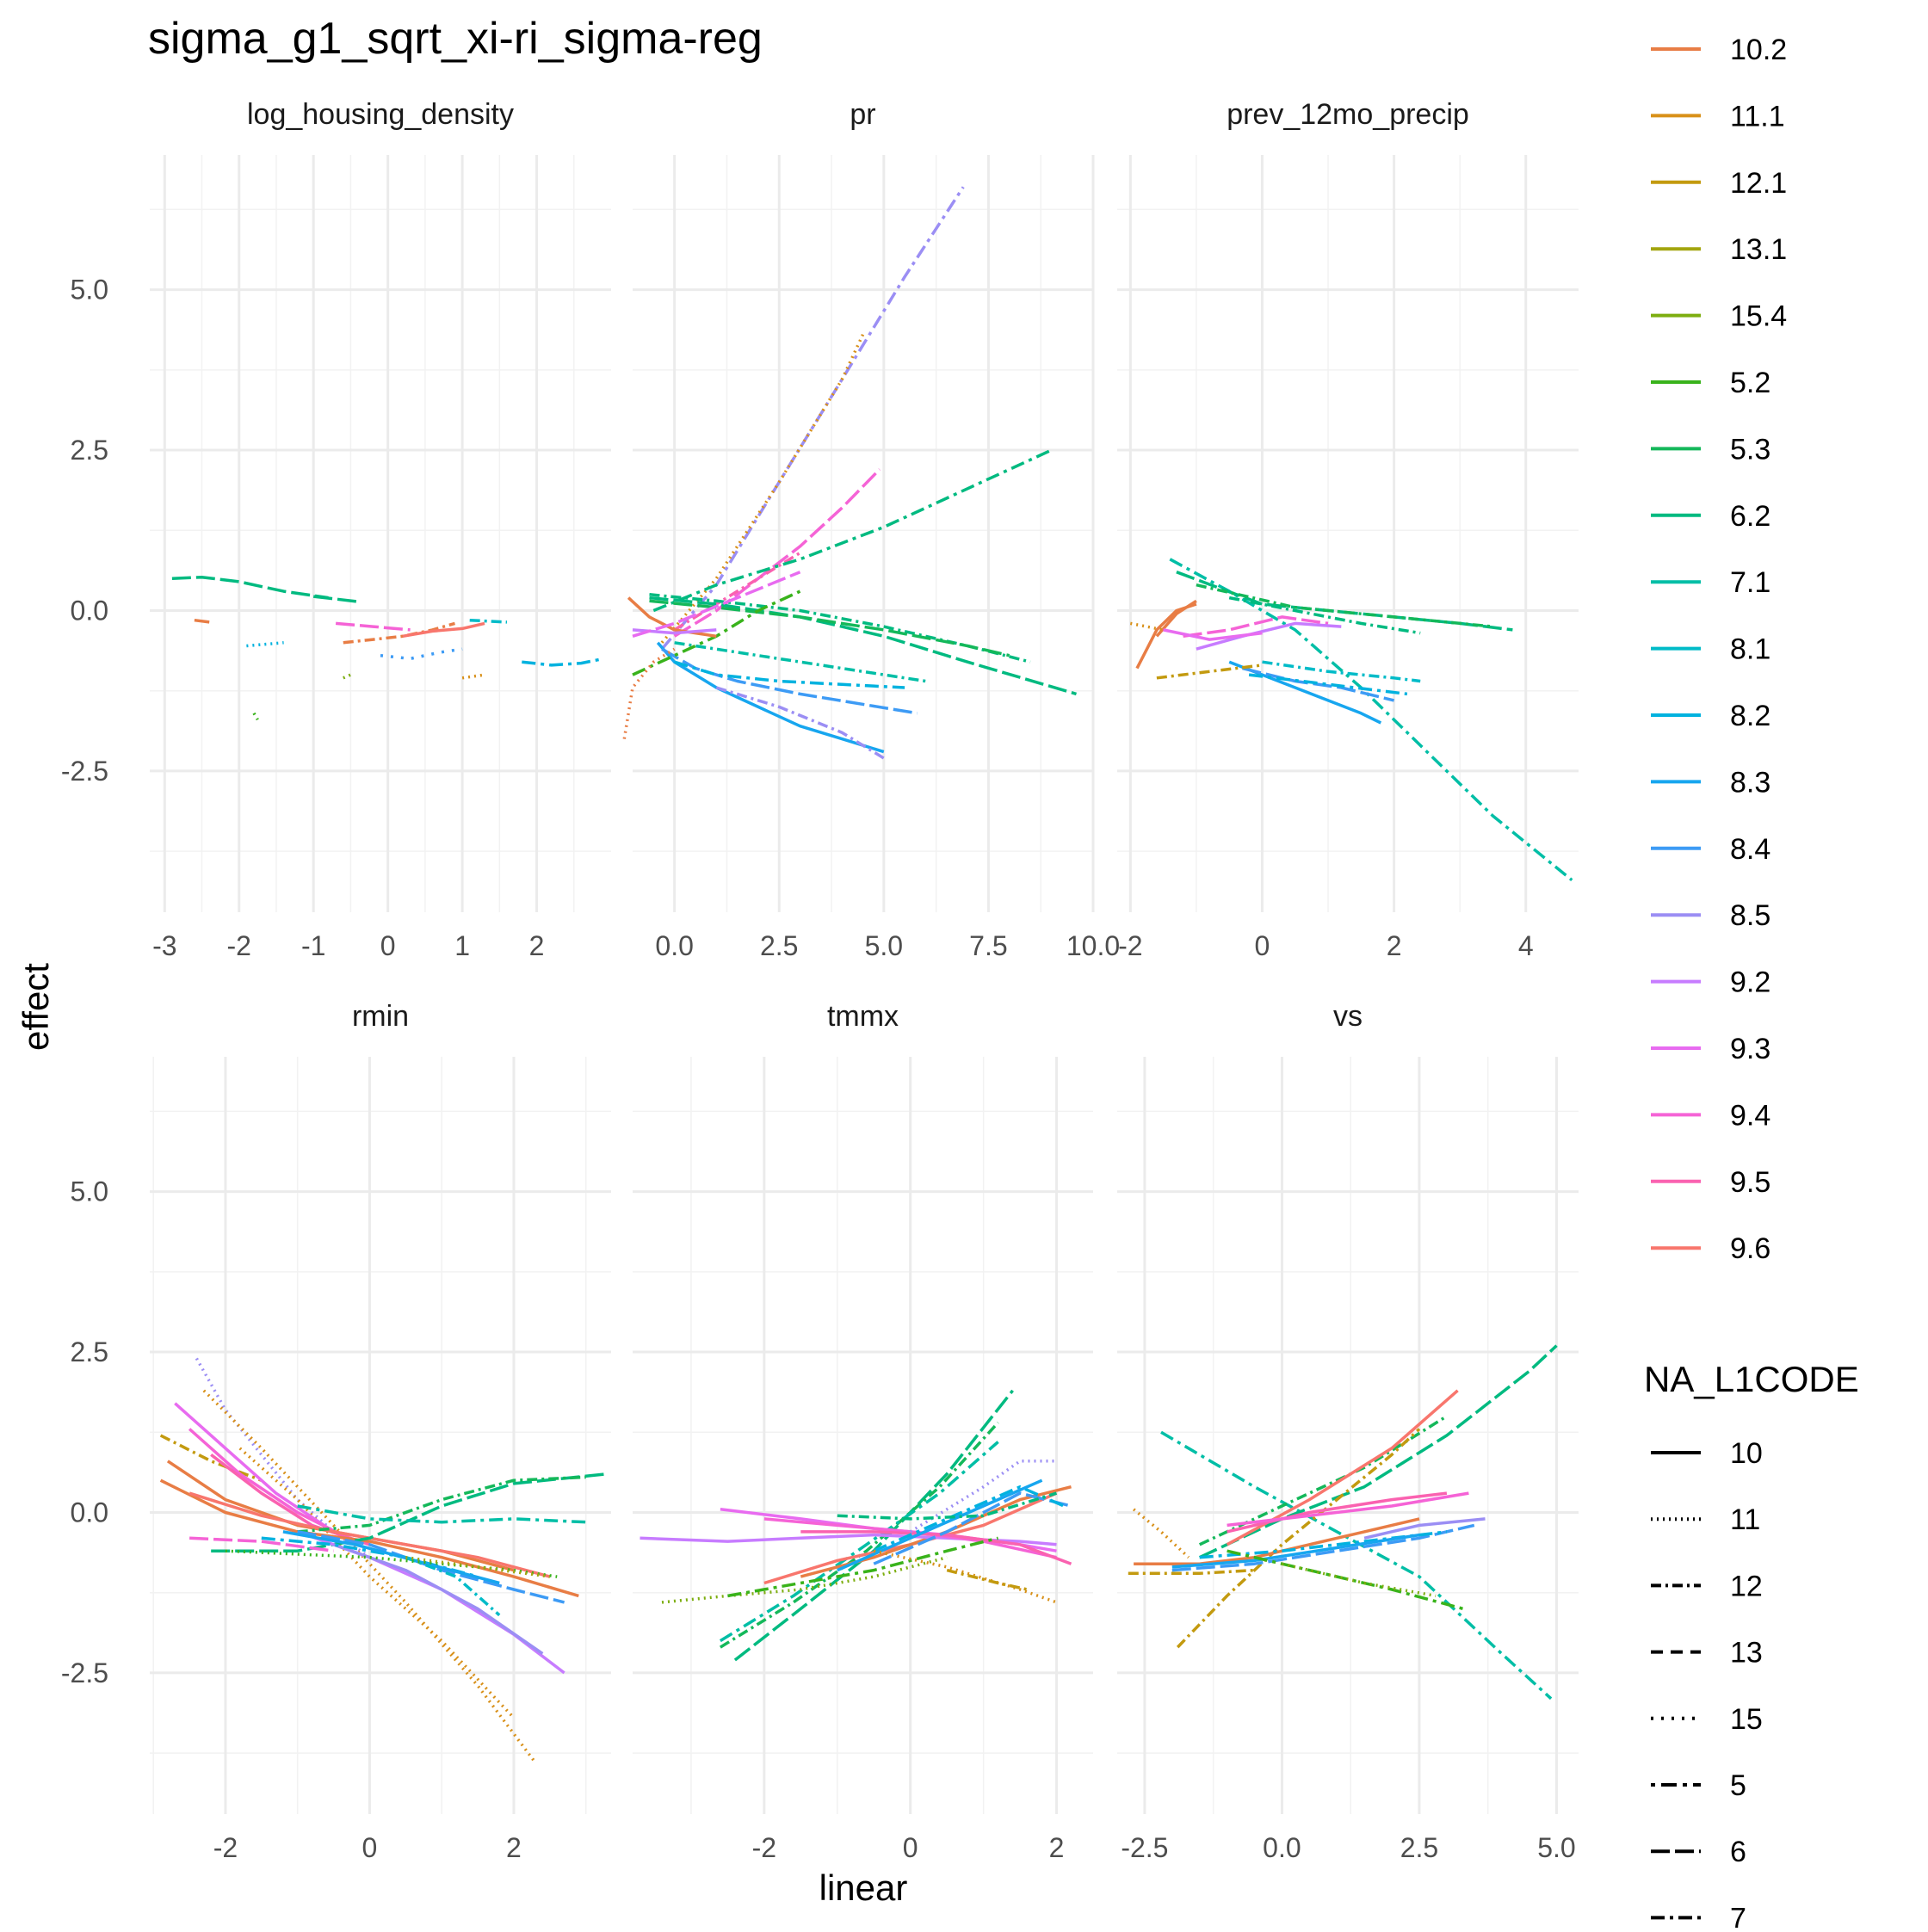 The width and height of the screenshot is (1928, 1932). Describe the element at coordinates (1711, 449) in the screenshot. I see `color-legend-item: 5.3` at that location.